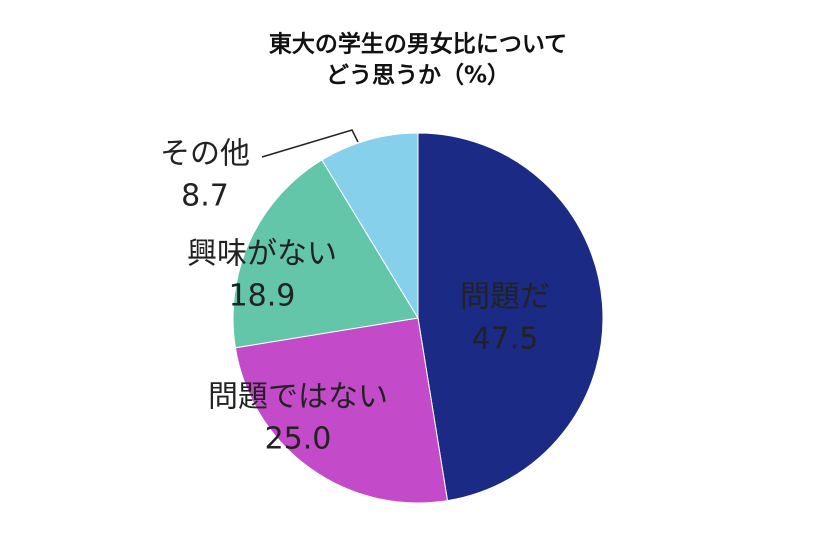 This screenshot has height=550, width=830. Describe the element at coordinates (205, 154) in the screenshot. I see `slice-label: その他` at that location.